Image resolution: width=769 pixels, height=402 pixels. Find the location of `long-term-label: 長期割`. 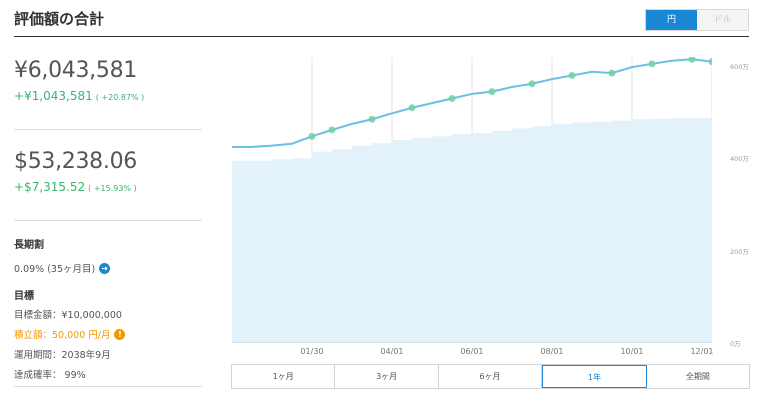

long-term-label: 長期割 is located at coordinates (29, 245).